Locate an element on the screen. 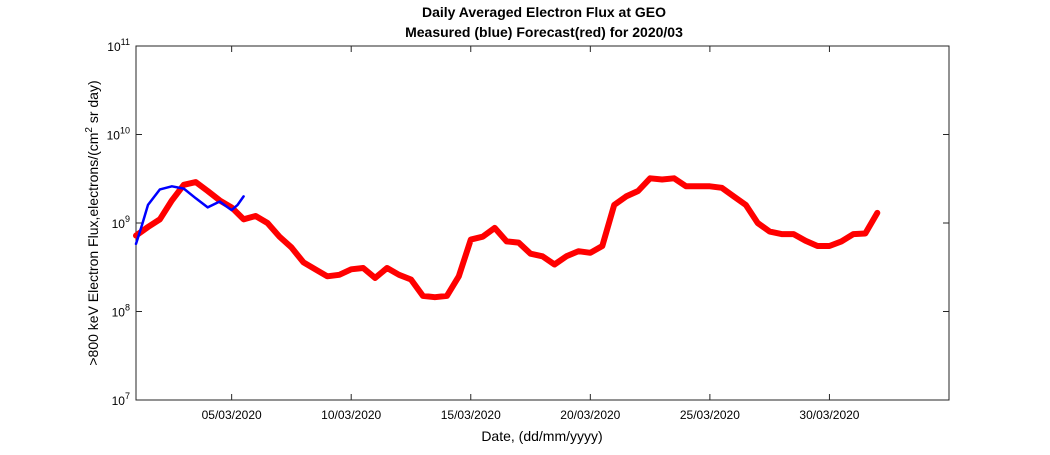 The width and height of the screenshot is (1050, 455). y-axis-label-main: >800 keV Electron Flux,electrons/(cm is located at coordinates (93, 249).